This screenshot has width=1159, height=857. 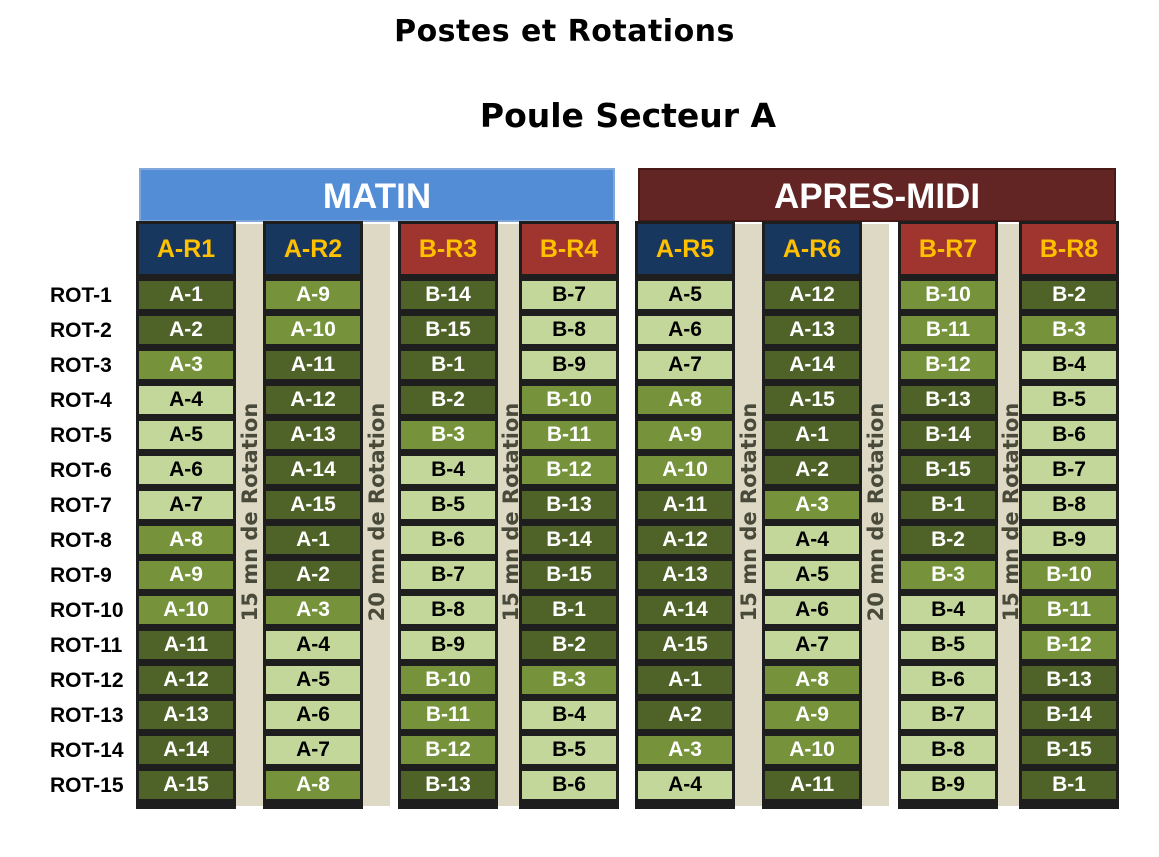 I want to click on morning-band: MATIN, so click(x=377, y=195).